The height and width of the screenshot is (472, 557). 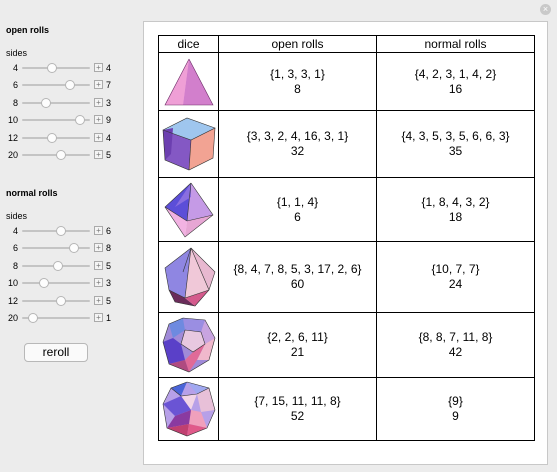 I want to click on icosahedron-icon, so click(x=188, y=409).